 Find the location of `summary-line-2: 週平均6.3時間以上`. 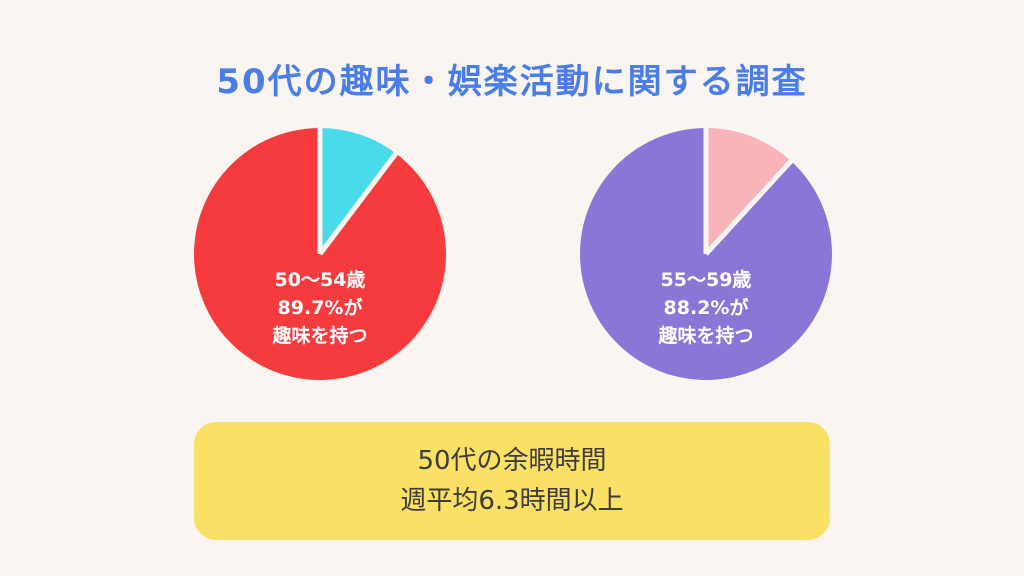

summary-line-2: 週平均6.3時間以上 is located at coordinates (512, 501).